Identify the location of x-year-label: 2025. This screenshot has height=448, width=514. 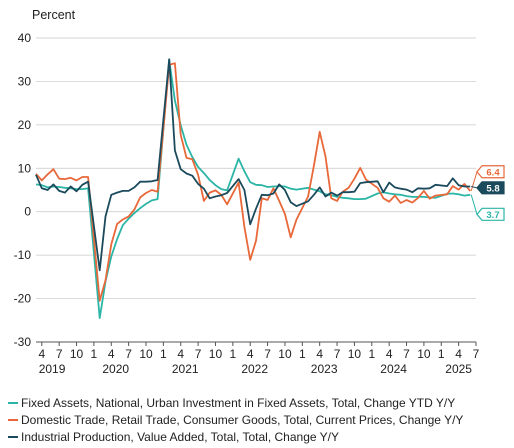
(458, 369).